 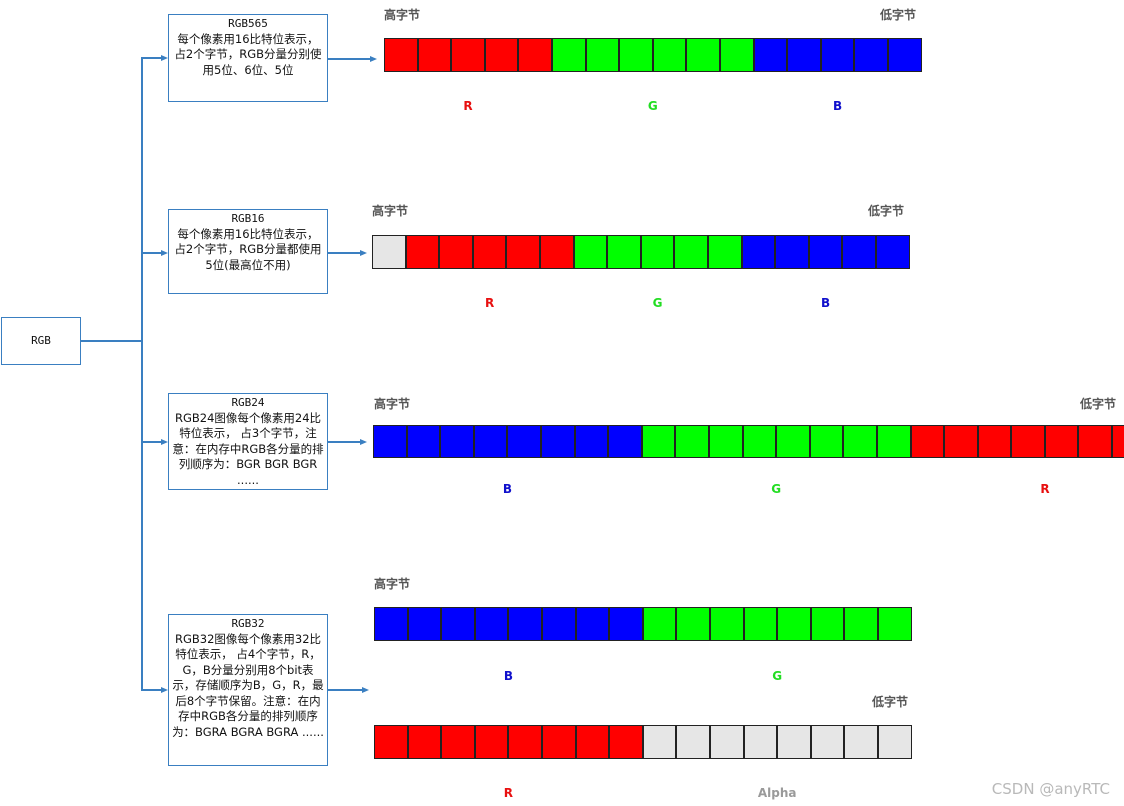 I want to click on root-label: RGB, so click(x=41, y=341).